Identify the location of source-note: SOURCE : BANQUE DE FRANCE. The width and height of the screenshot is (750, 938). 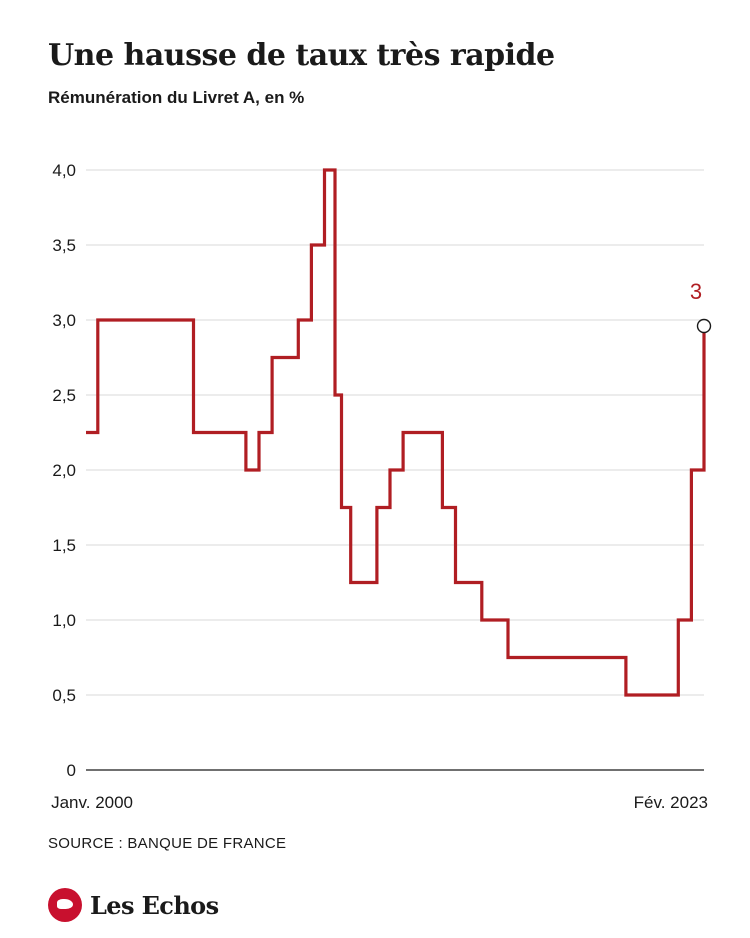
(167, 843).